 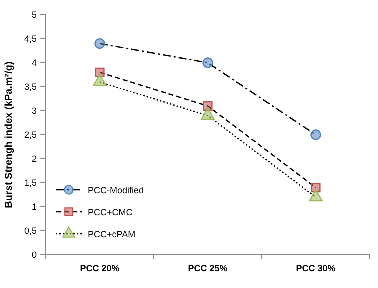 What do you see at coordinates (316, 268) in the screenshot?
I see `x-tick-label: PCC 30%` at bounding box center [316, 268].